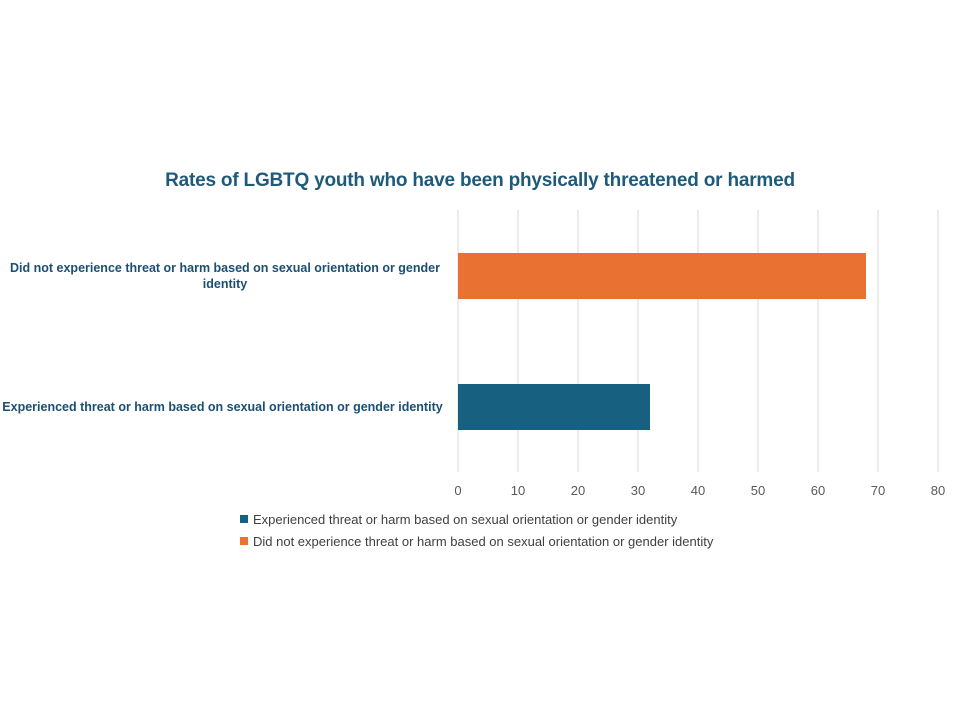  I want to click on bar-did-not-experience, so click(662, 276).